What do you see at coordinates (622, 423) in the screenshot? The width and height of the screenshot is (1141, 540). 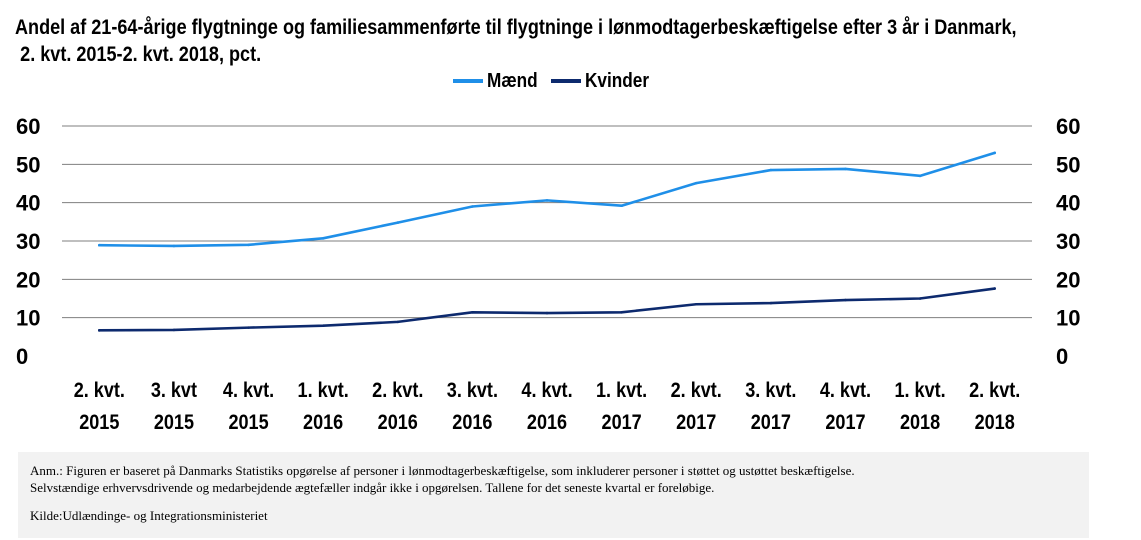 I see `x-tick-label-7-year: 2017` at bounding box center [622, 423].